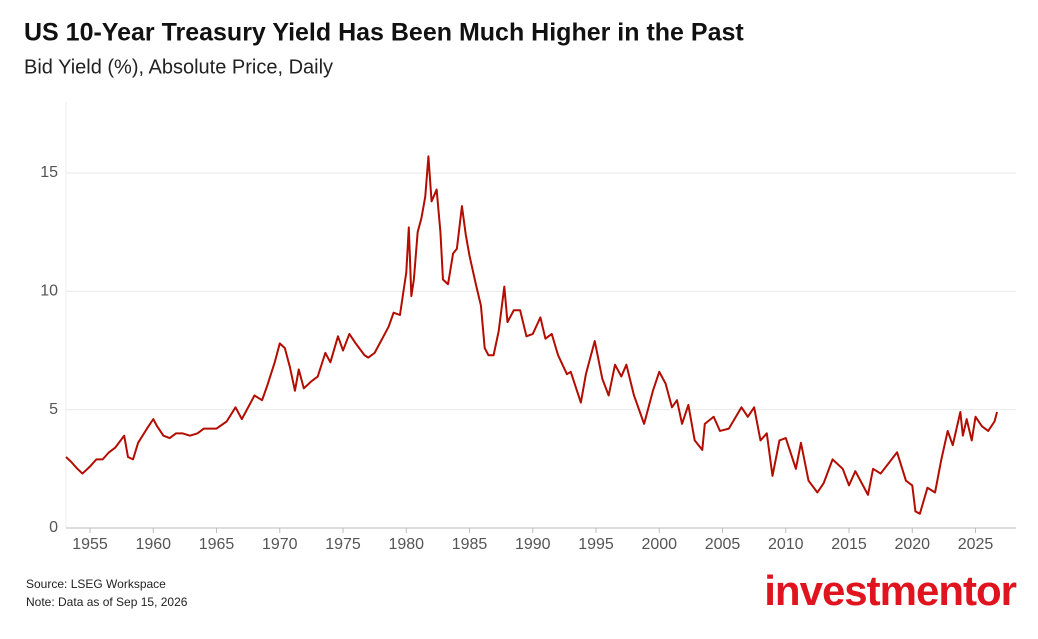 This screenshot has height=639, width=1038. I want to click on x-tick-label: 1955, so click(90, 544).